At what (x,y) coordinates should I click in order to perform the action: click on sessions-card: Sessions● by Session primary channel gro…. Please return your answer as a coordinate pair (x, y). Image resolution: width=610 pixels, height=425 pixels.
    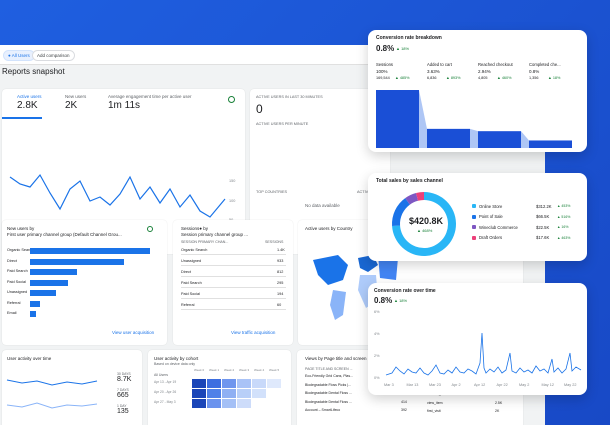
    Looking at the image, I should click on (233, 282).